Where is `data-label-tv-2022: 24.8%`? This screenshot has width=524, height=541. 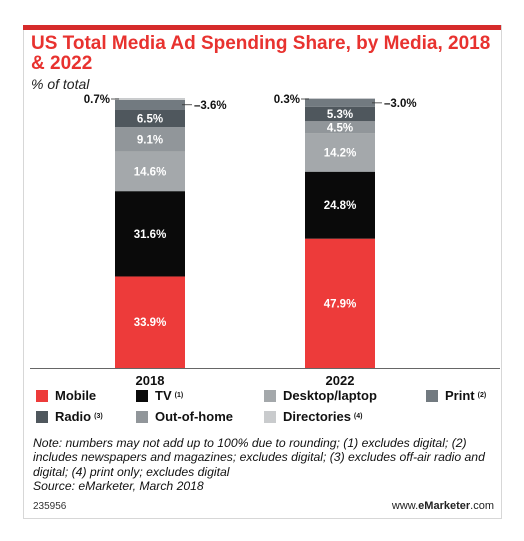
data-label-tv-2022: 24.8% is located at coordinates (340, 206).